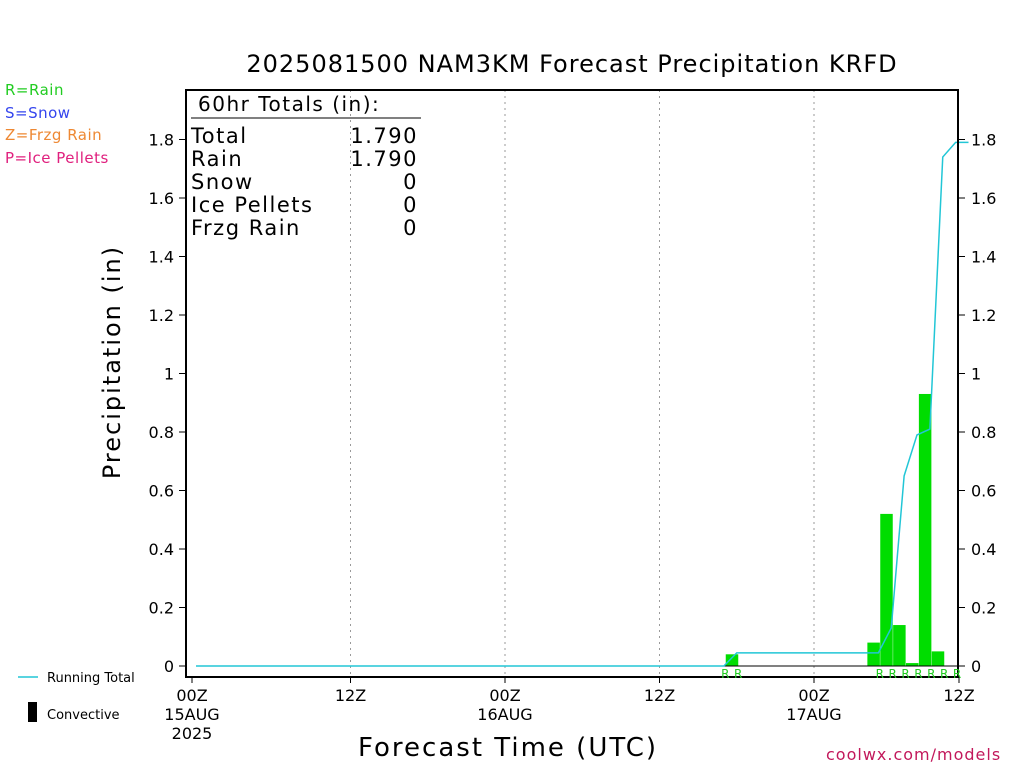 This screenshot has width=1024, height=768. What do you see at coordinates (983, 608) in the screenshot?
I see `y-tick-label-right: 0.2` at bounding box center [983, 608].